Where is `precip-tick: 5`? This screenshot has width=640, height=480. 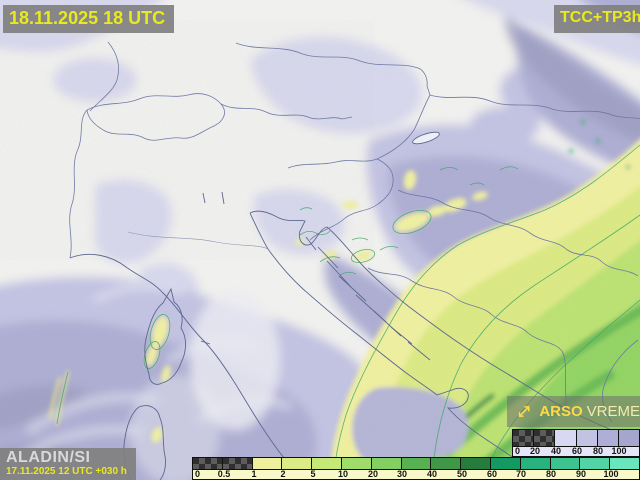 precip-tick: 5 is located at coordinates (313, 474).